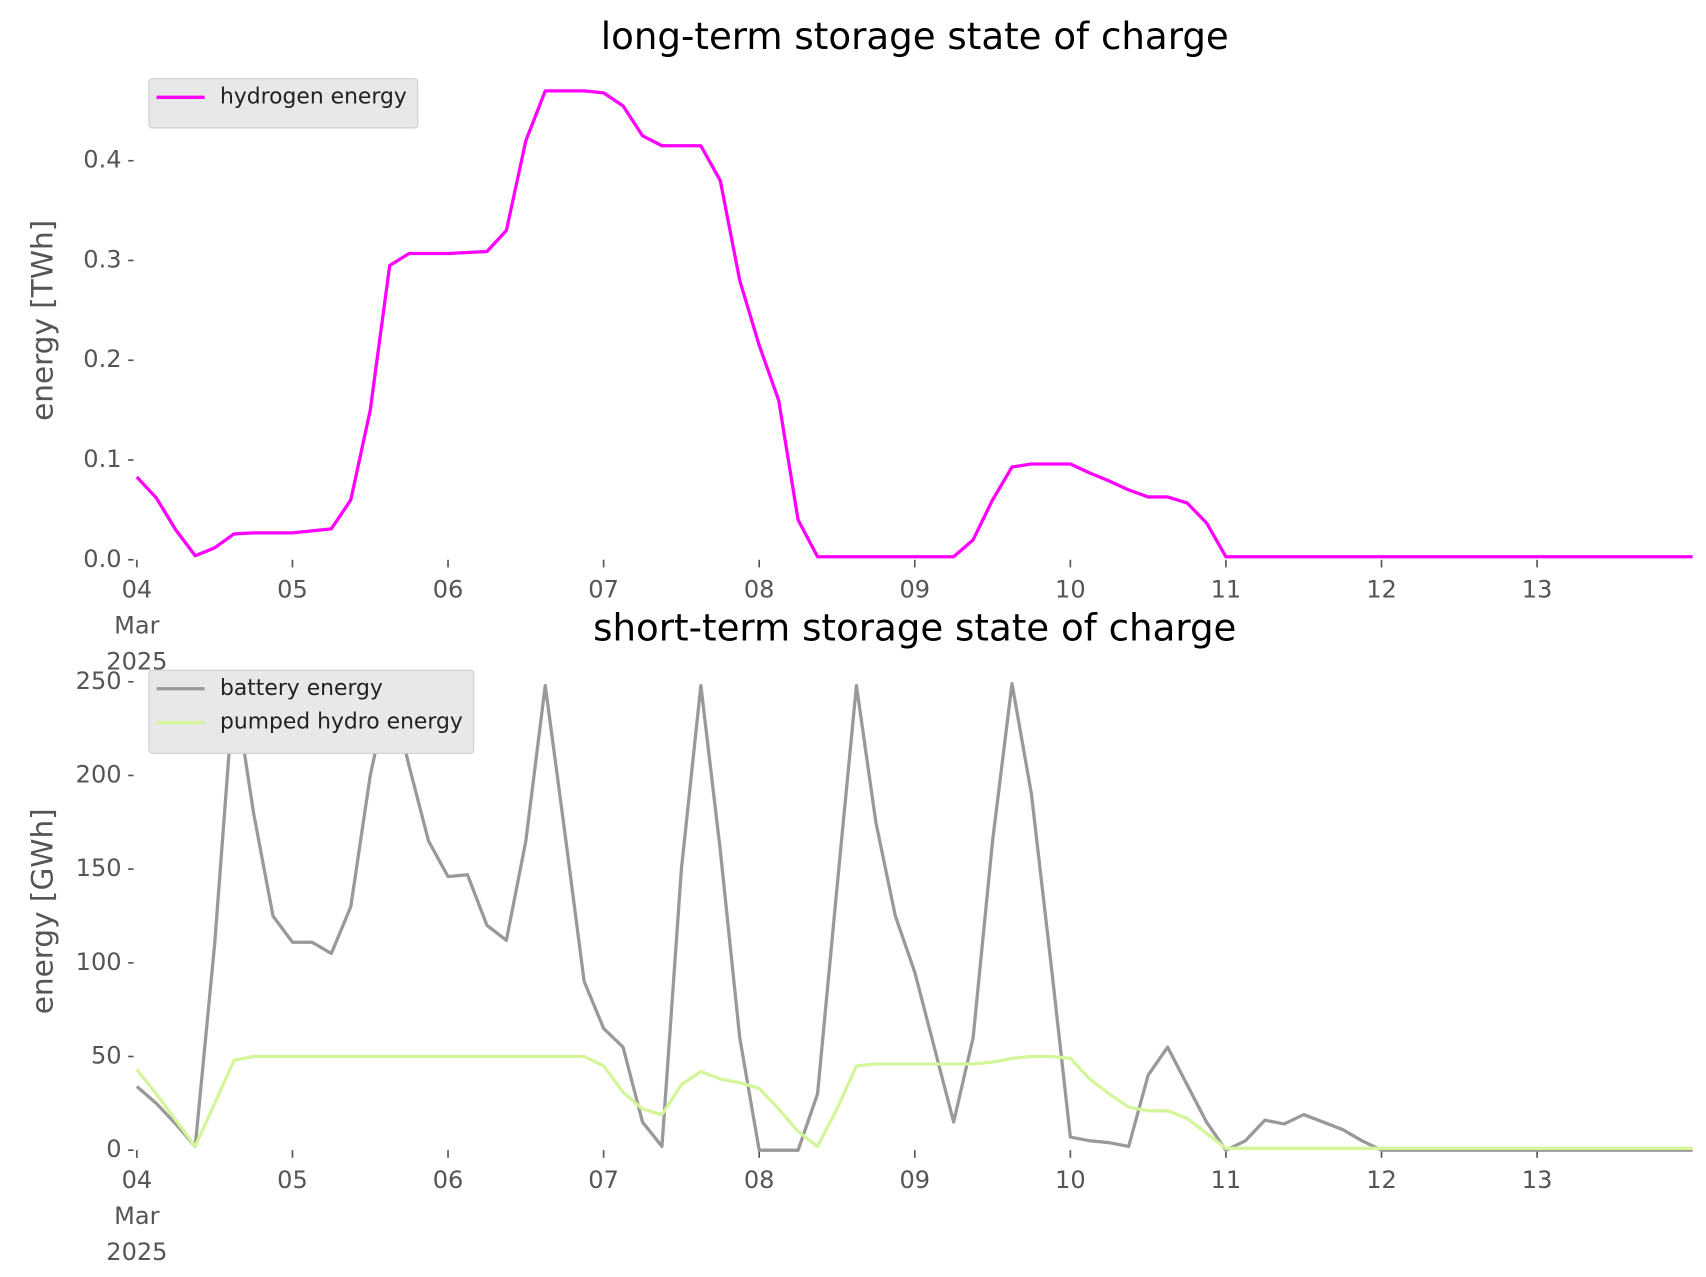 The image size is (1706, 1277). Describe the element at coordinates (106, 1055) in the screenshot. I see `y-tick-label: 50` at that location.